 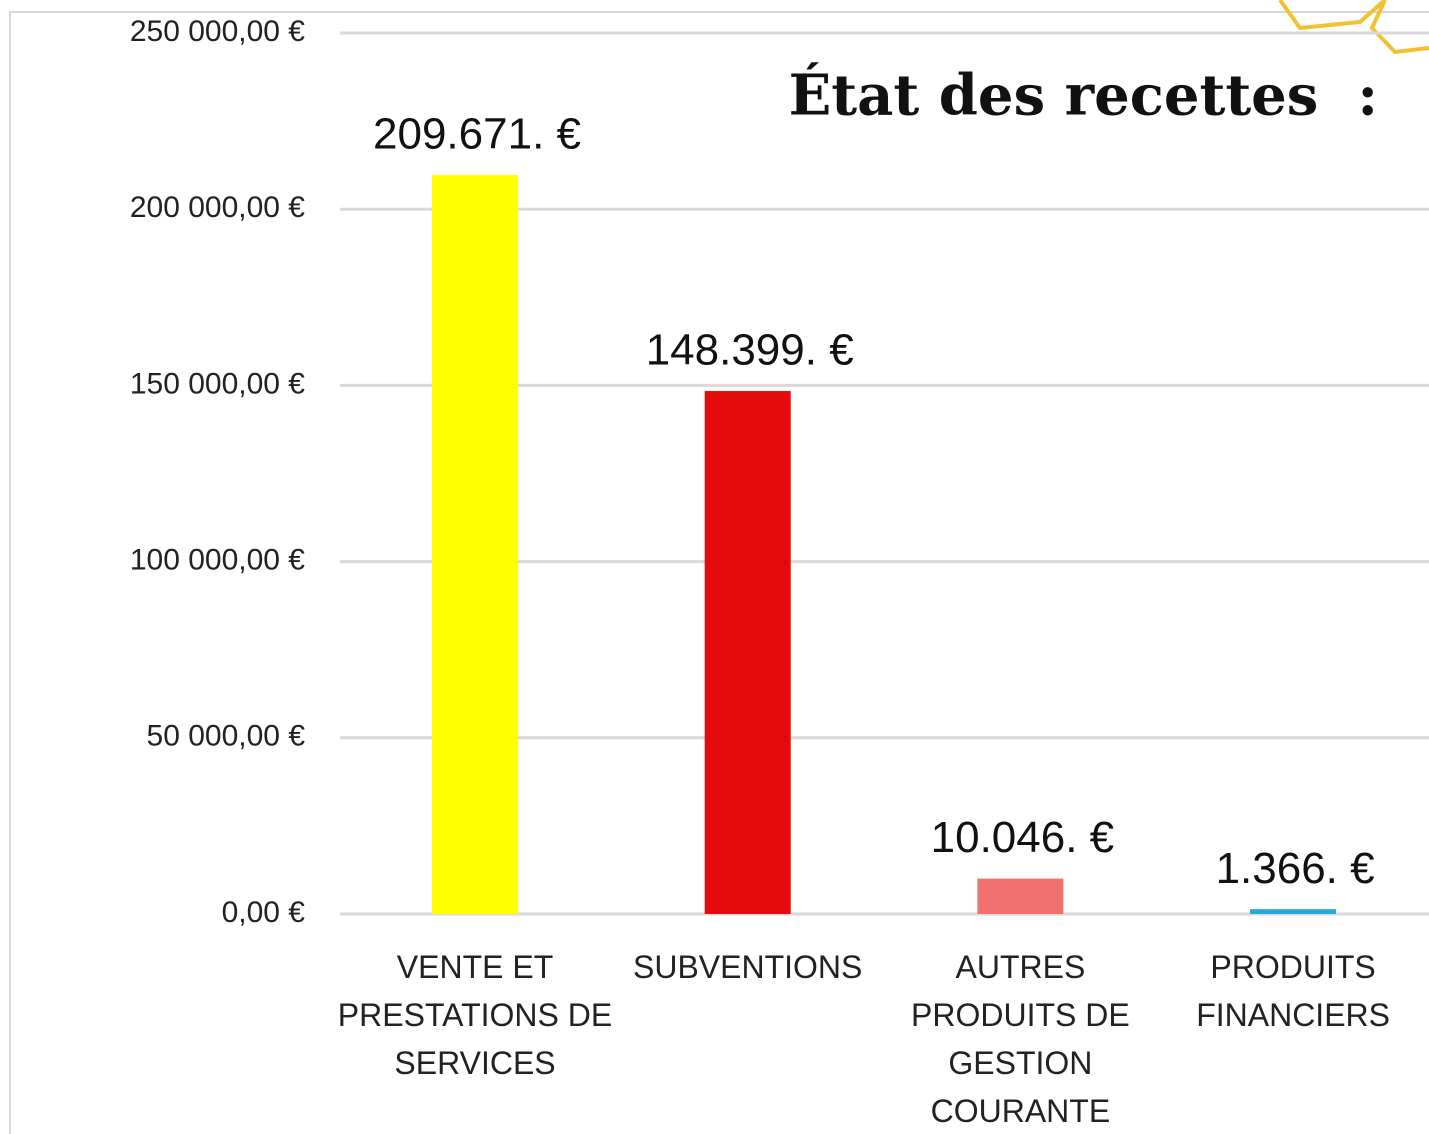 I want to click on value-label: 1.366. €, so click(x=1295, y=868).